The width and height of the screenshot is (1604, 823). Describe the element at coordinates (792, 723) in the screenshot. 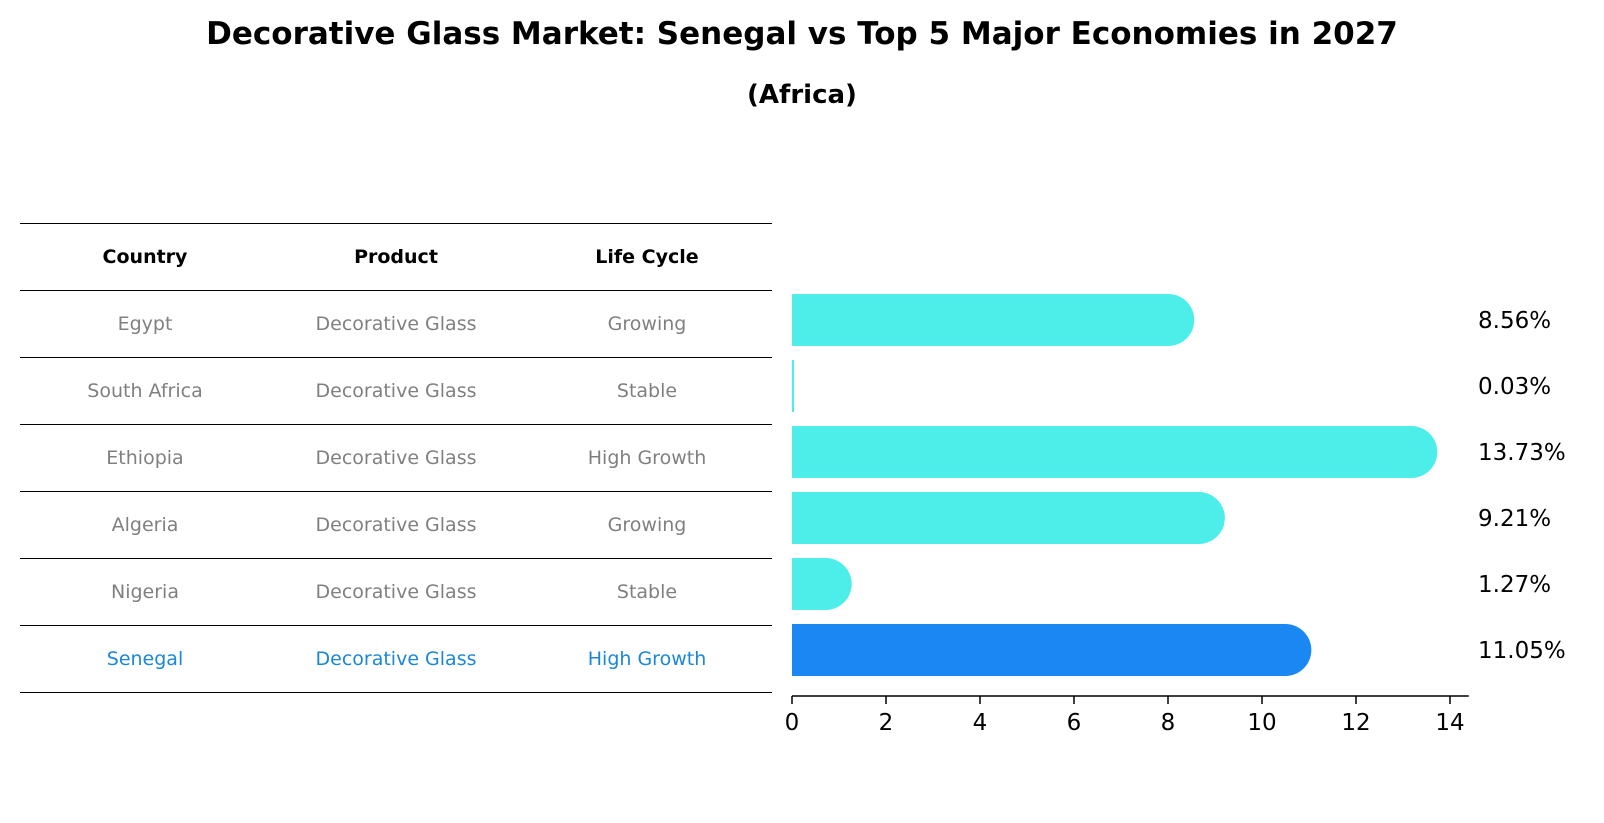

I see `x-tick-label: 0` at that location.